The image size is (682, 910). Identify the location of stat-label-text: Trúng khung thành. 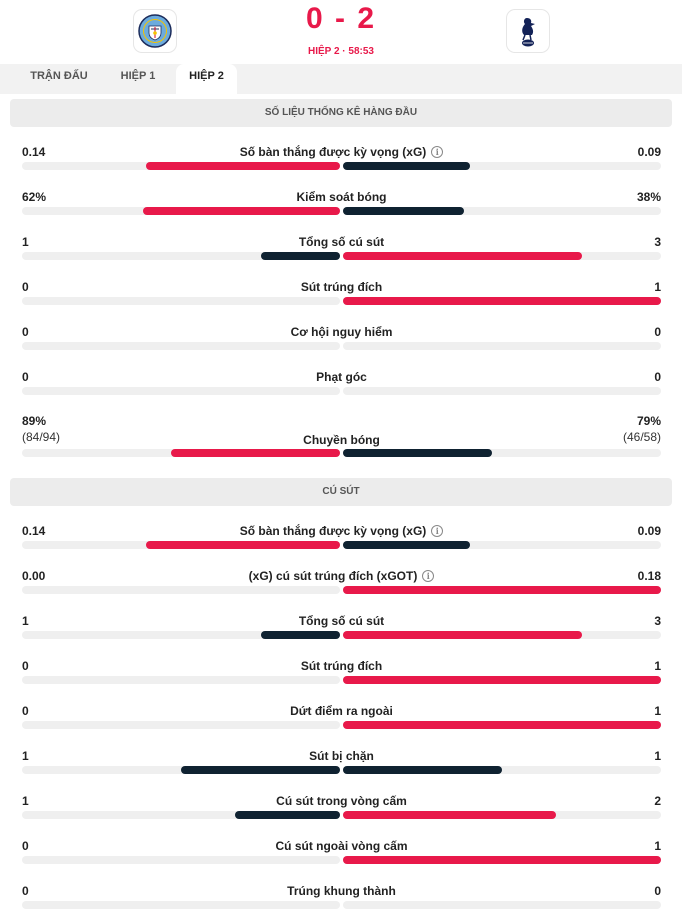
(341, 891).